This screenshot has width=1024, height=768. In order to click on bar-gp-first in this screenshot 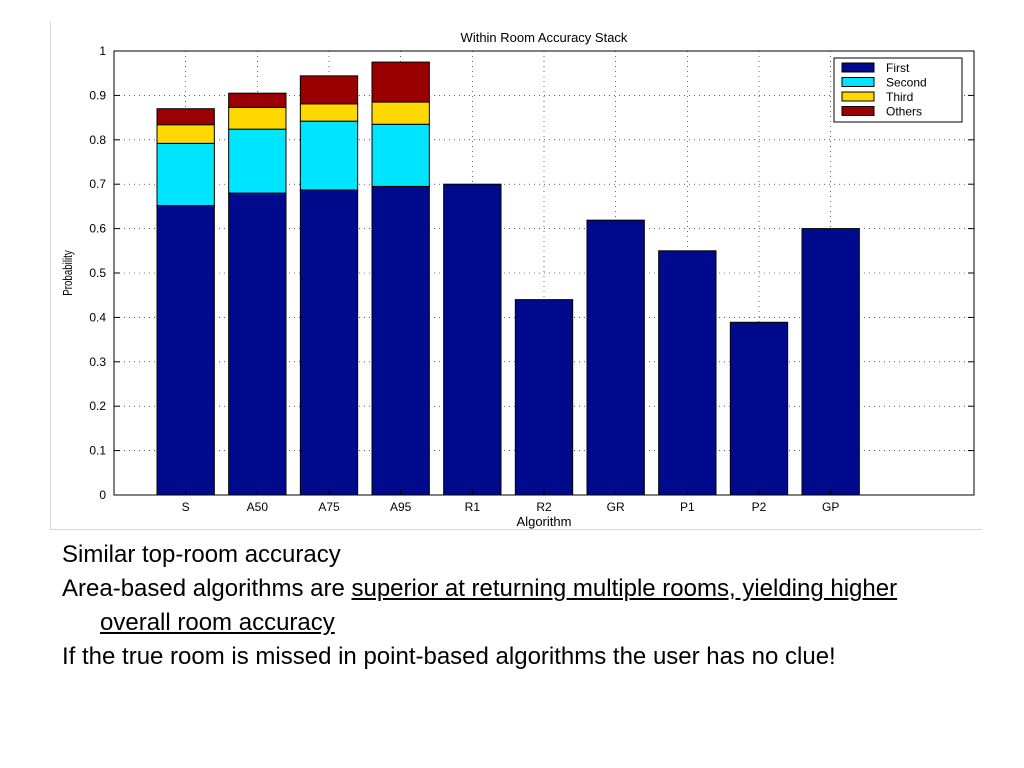, I will do `click(830, 362)`.